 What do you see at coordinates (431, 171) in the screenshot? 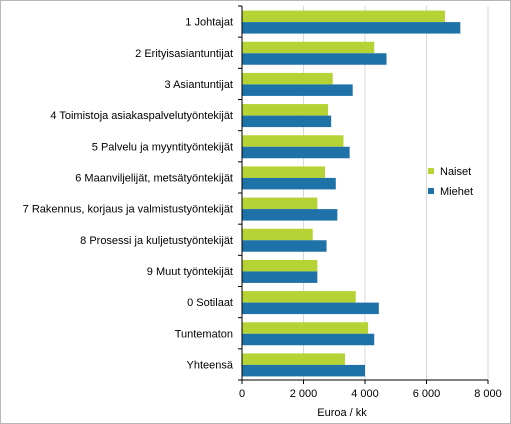
I see `legend-swatch-naiset` at bounding box center [431, 171].